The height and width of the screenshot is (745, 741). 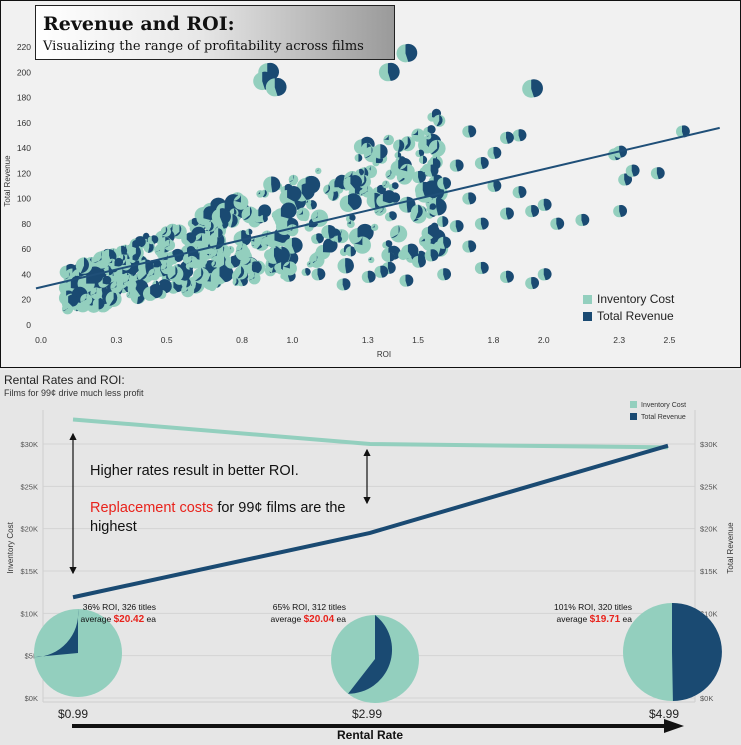 What do you see at coordinates (418, 340) in the screenshot?
I see `x-tick-label: 1.5` at bounding box center [418, 340].